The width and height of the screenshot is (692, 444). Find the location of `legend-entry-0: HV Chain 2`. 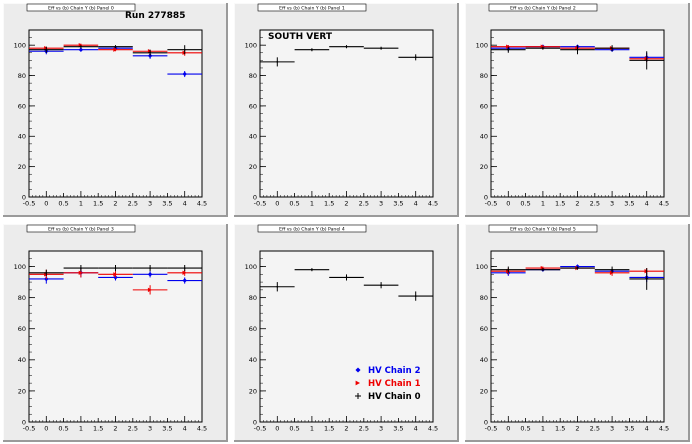

legend-entry-0: HV Chain 2 is located at coordinates (388, 371).